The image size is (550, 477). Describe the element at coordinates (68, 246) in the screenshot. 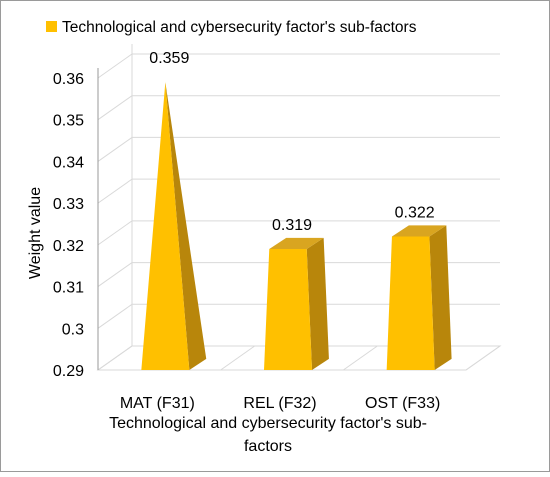

I see `y-tick-label: 0.32` at that location.